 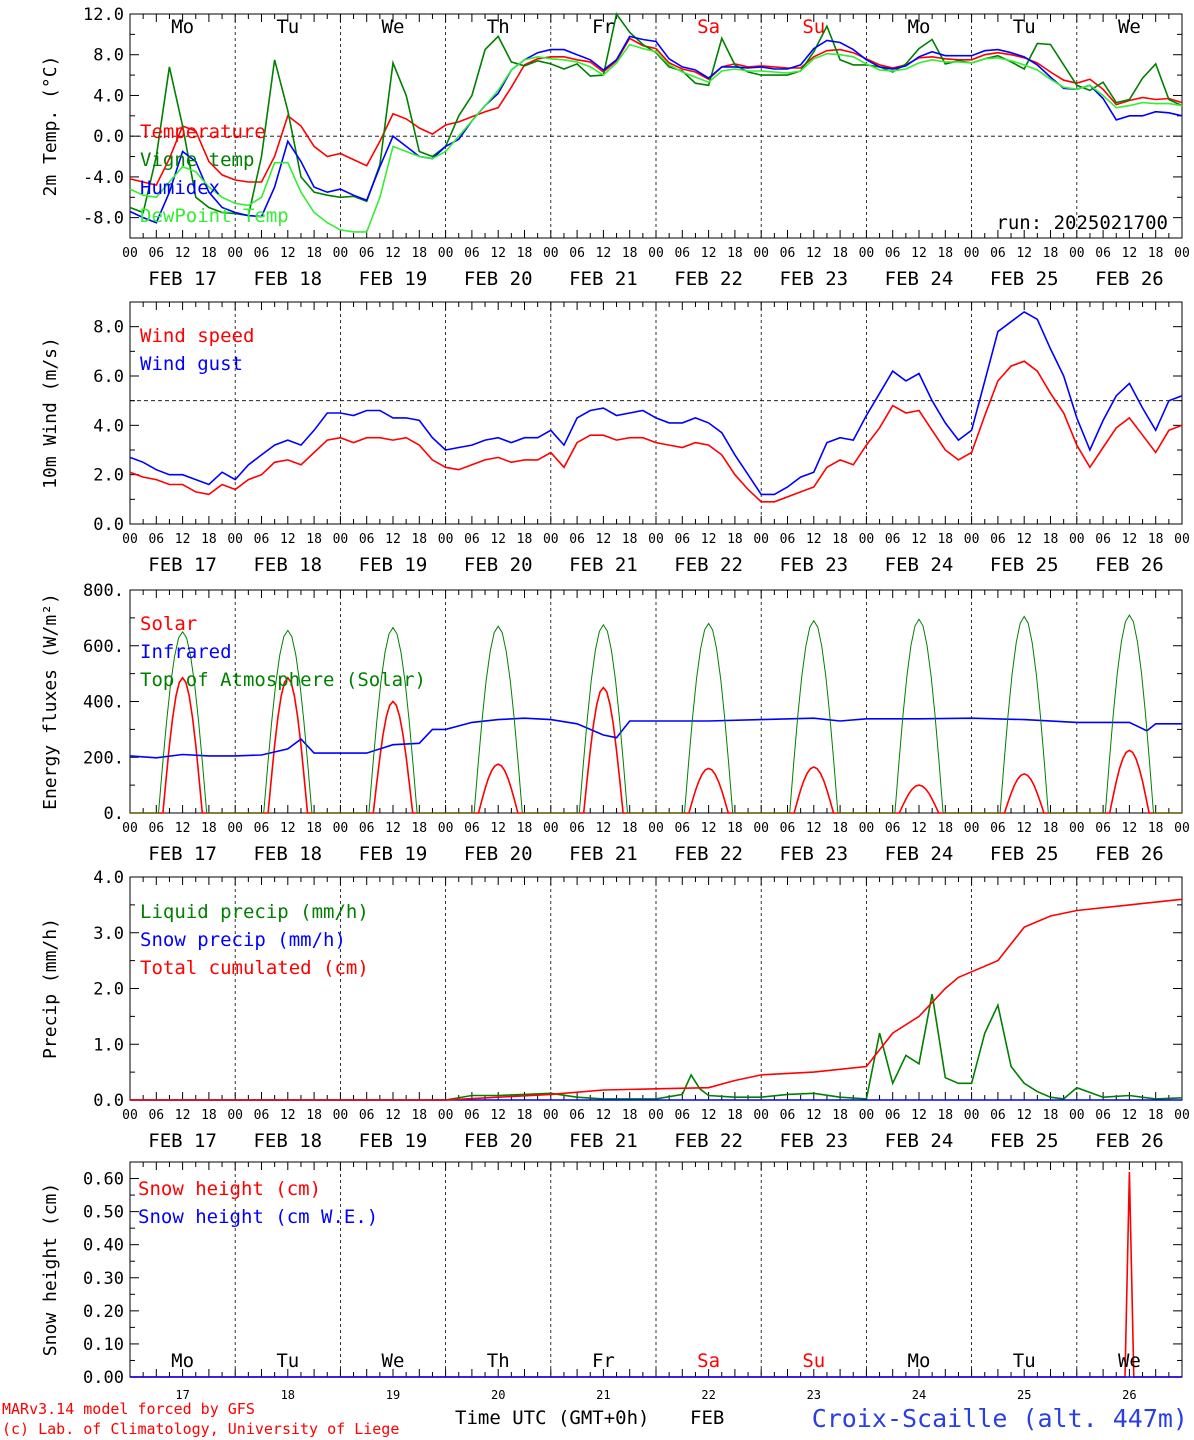 I want to click on day-label: FEB 18, so click(x=287, y=854).